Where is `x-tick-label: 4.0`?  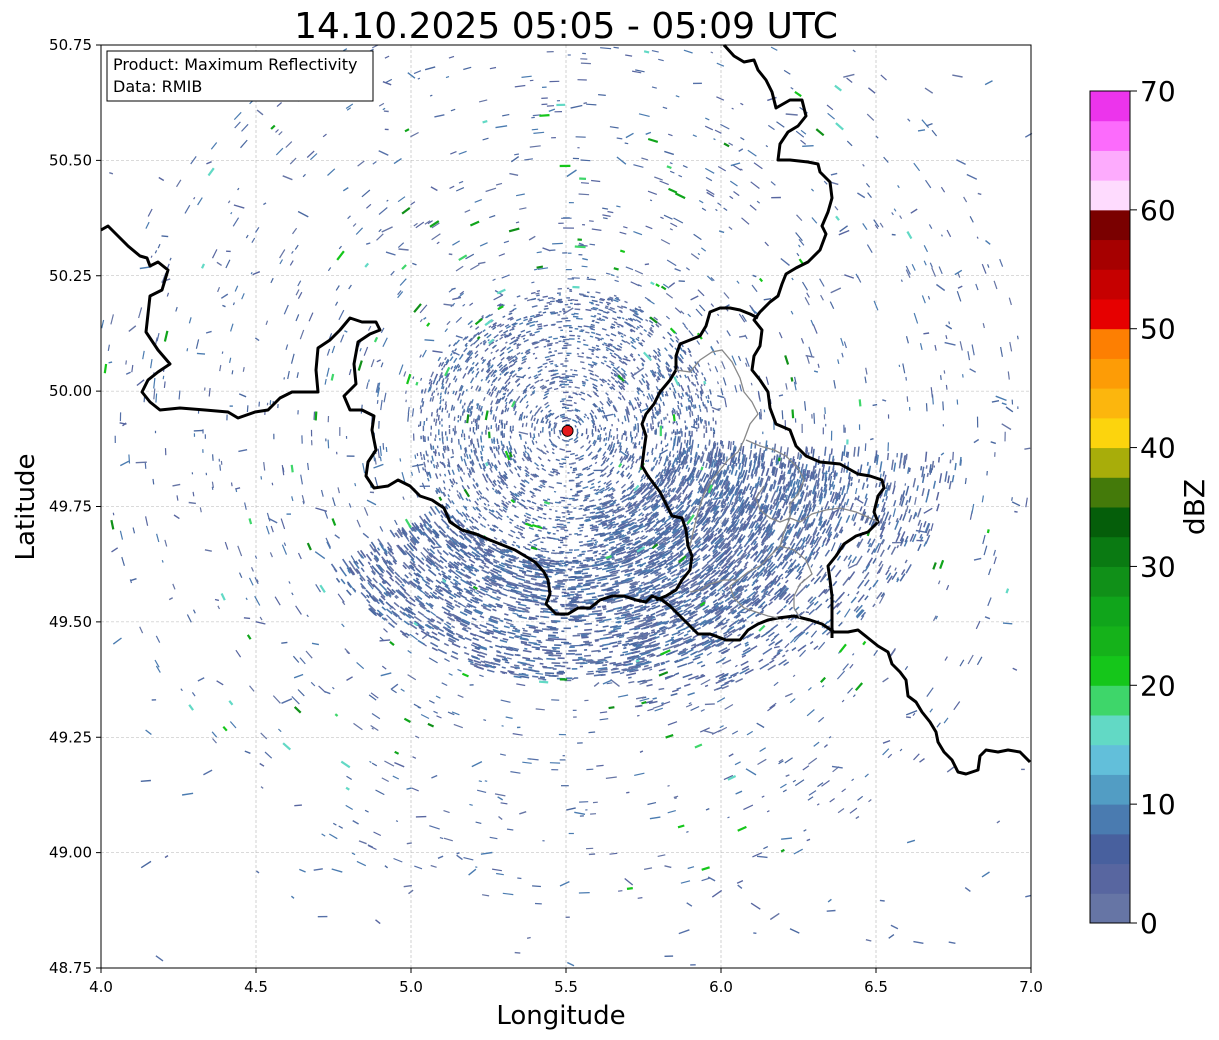
x-tick-label: 4.0 is located at coordinates (101, 987).